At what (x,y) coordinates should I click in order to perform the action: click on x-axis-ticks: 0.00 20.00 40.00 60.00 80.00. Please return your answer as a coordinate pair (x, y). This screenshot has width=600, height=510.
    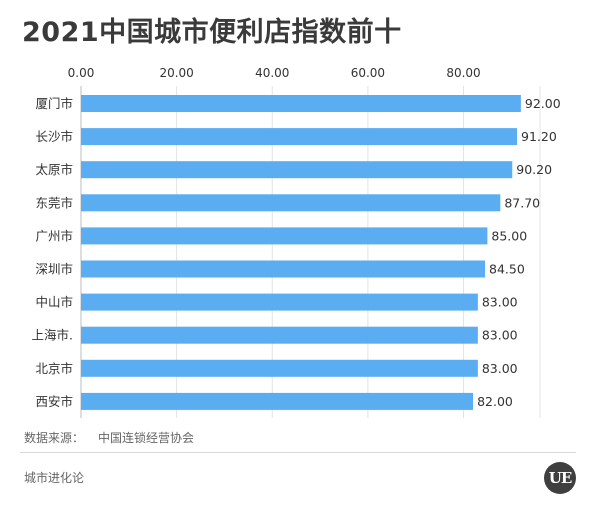
    Looking at the image, I should click on (274, 73).